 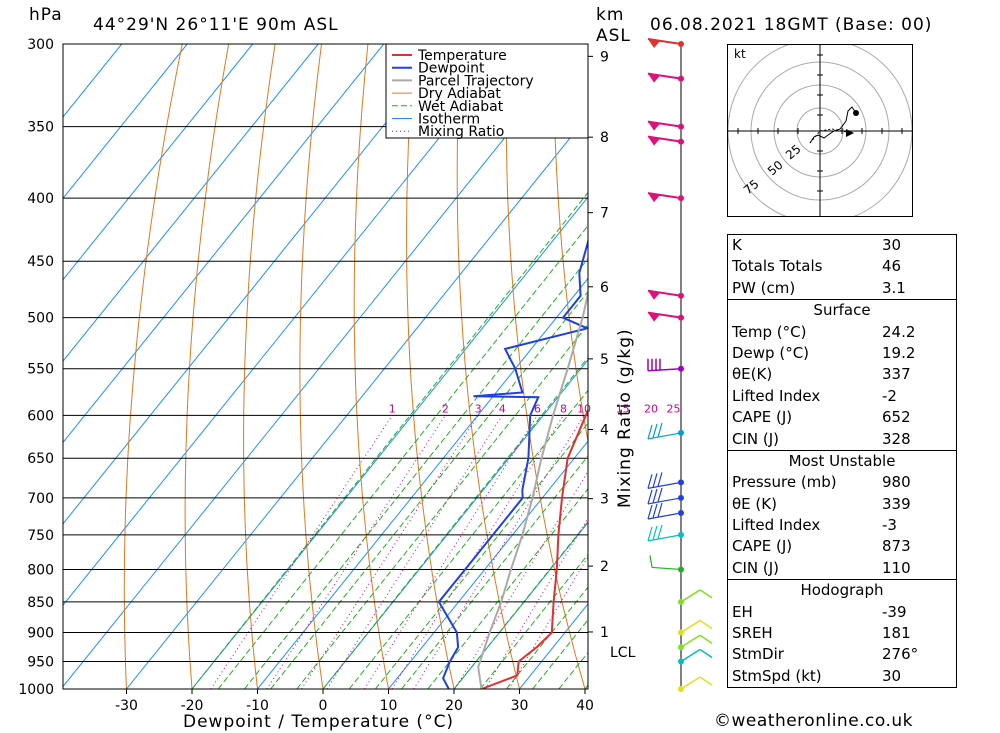 What do you see at coordinates (40, 128) in the screenshot?
I see `pressure-tick-label: 350` at bounding box center [40, 128].